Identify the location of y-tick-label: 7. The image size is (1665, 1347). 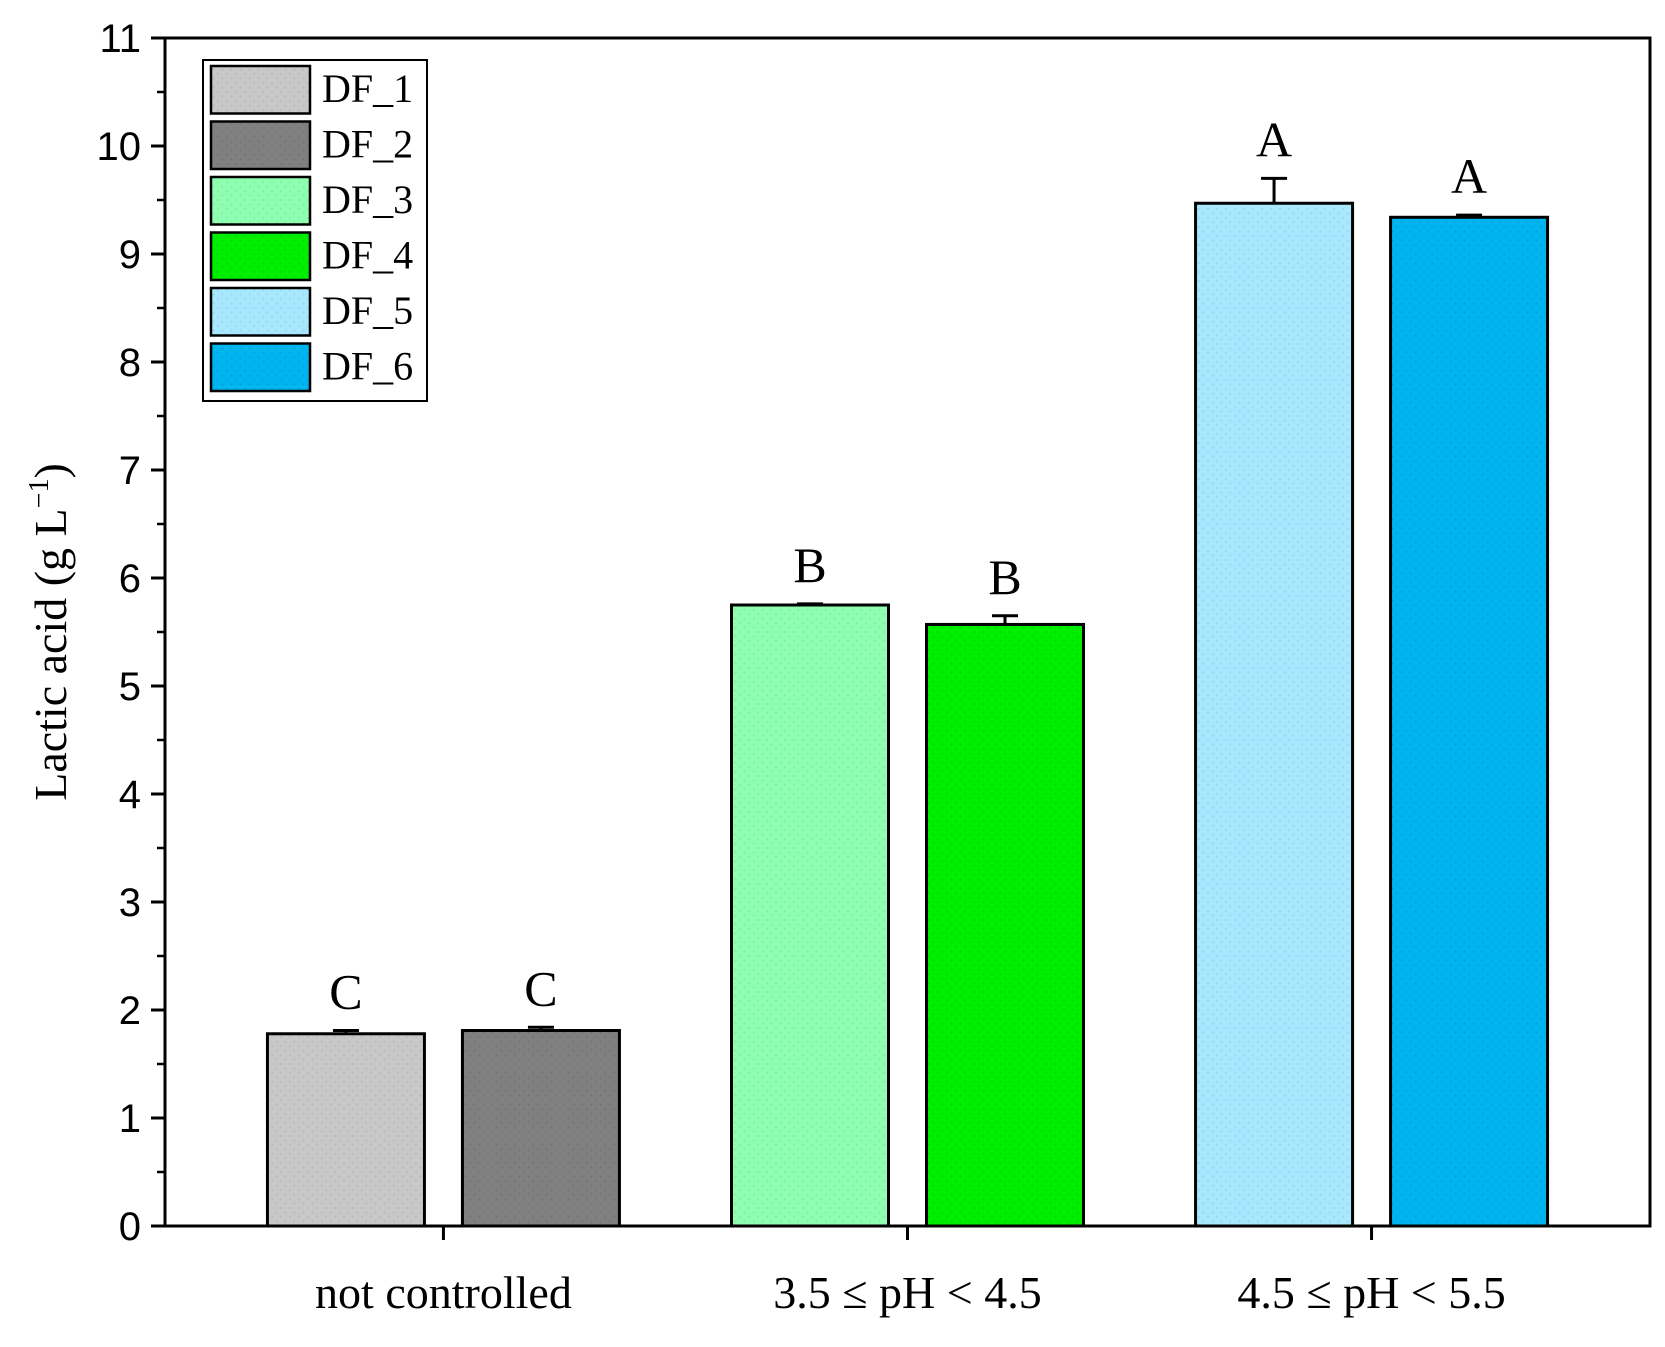
(130, 471).